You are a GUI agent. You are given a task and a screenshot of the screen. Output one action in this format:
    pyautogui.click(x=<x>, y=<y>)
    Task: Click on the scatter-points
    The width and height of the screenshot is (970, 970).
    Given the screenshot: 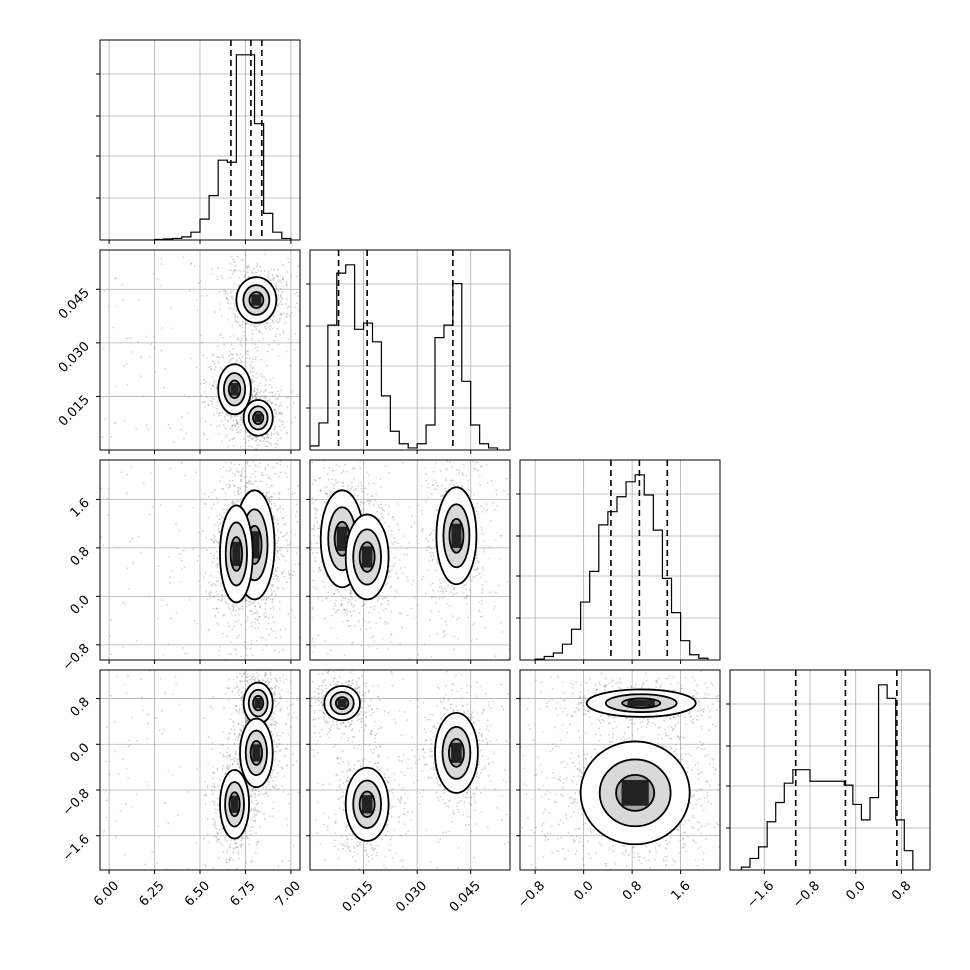 What is the action you would take?
    pyautogui.click(x=201, y=770)
    